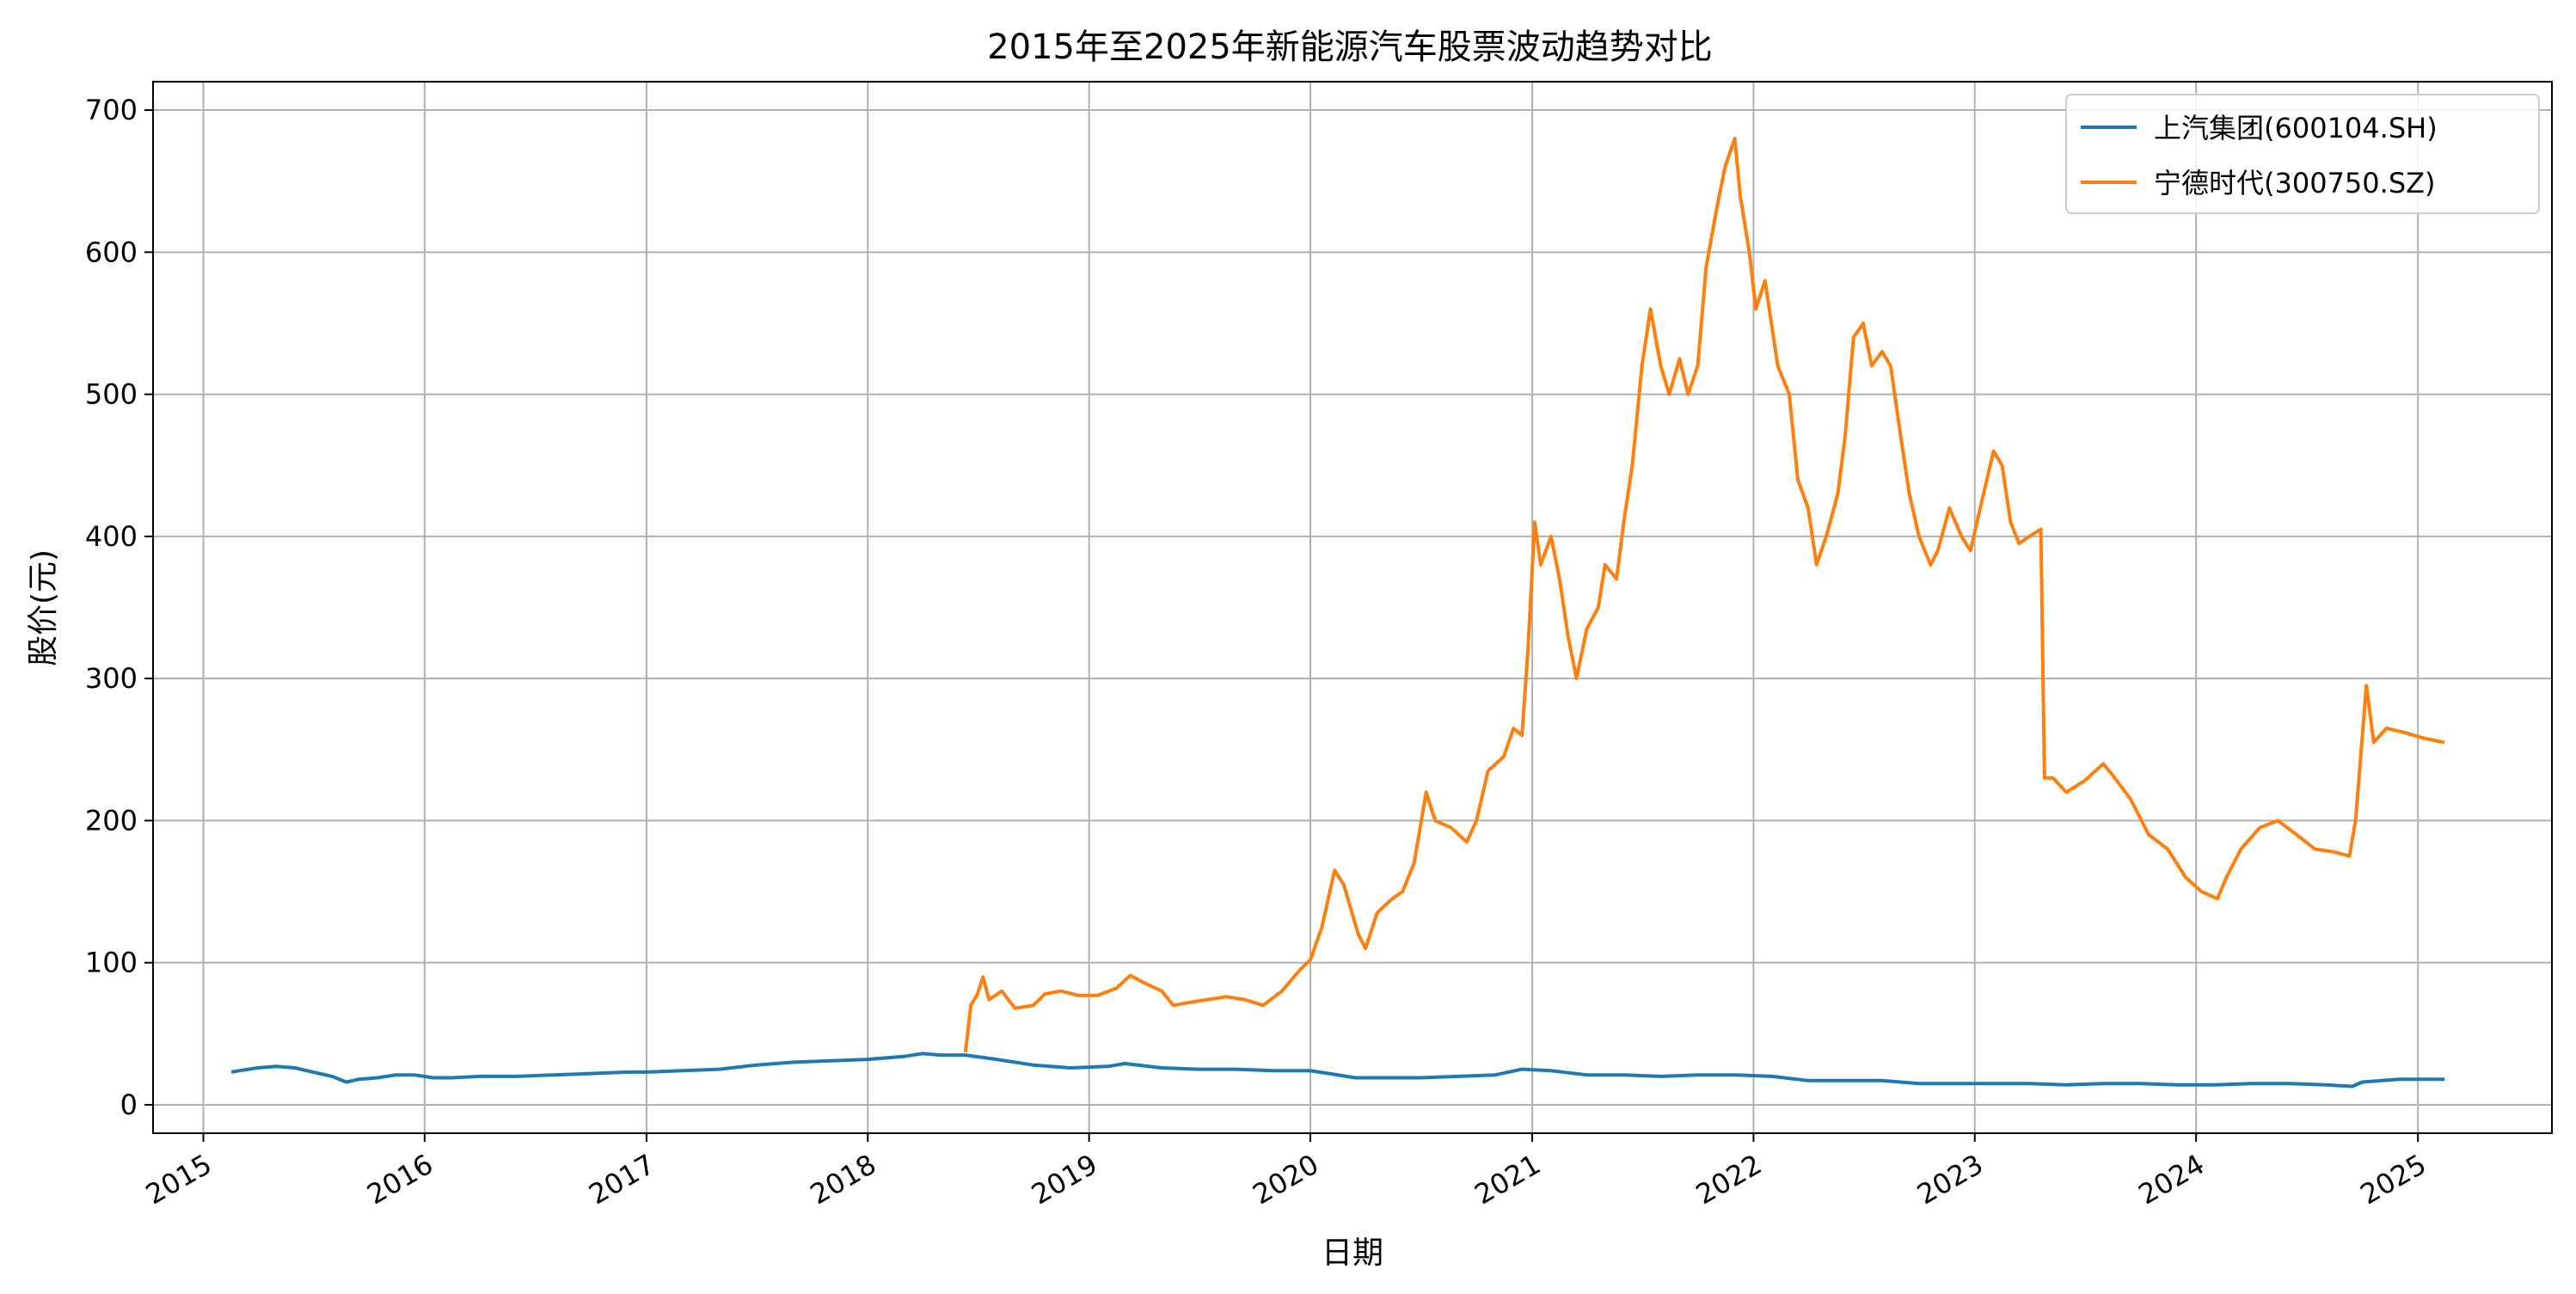  I want to click on y-tick-label: 600, so click(112, 252).